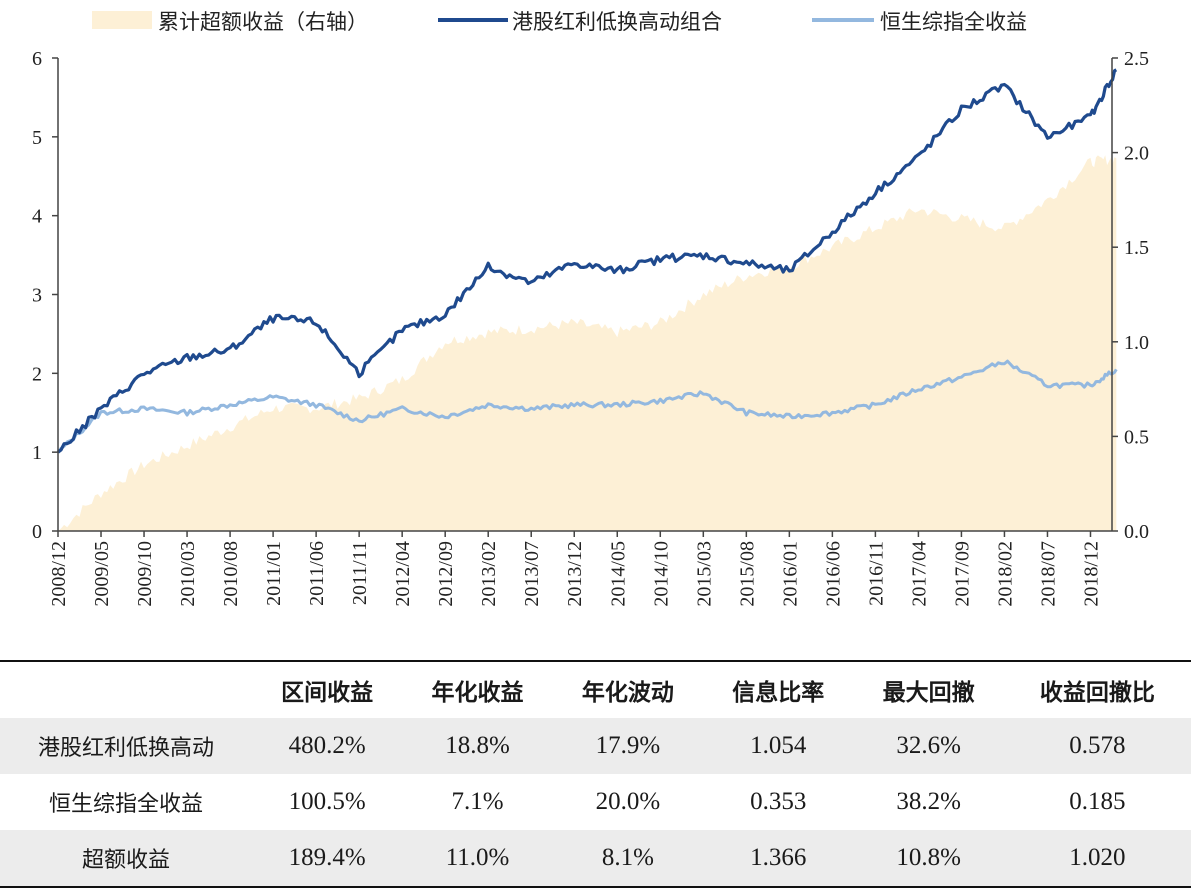 The image size is (1191, 888). I want to click on stats-header-max-drawdown: 最大回撤, so click(928, 689).